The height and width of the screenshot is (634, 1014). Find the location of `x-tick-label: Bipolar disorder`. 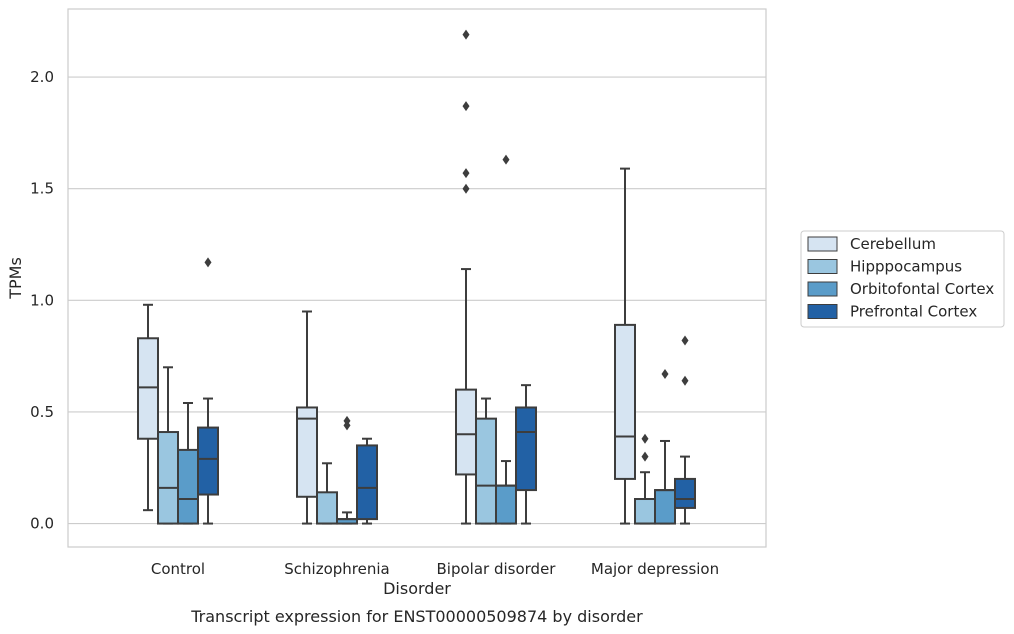

x-tick-label: Bipolar disorder is located at coordinates (497, 569).